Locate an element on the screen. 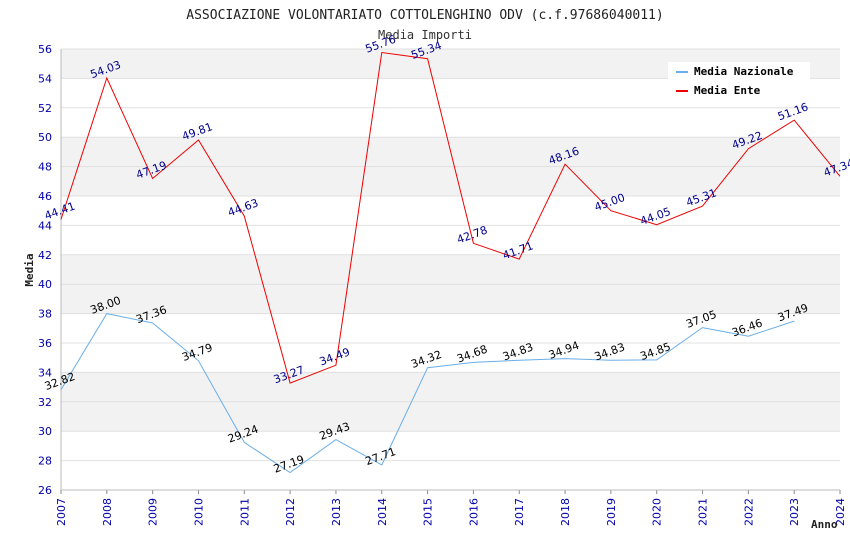  data-label: 51.16 is located at coordinates (793, 111).